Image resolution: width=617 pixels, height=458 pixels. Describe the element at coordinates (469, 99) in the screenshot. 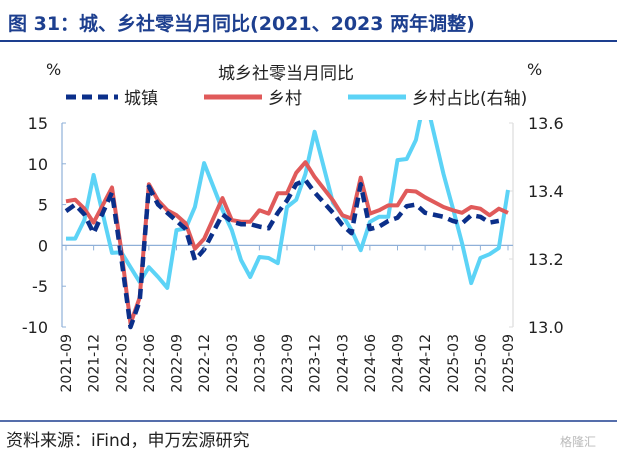

I see `legend-label-share: 乡村占比(右轴)` at that location.